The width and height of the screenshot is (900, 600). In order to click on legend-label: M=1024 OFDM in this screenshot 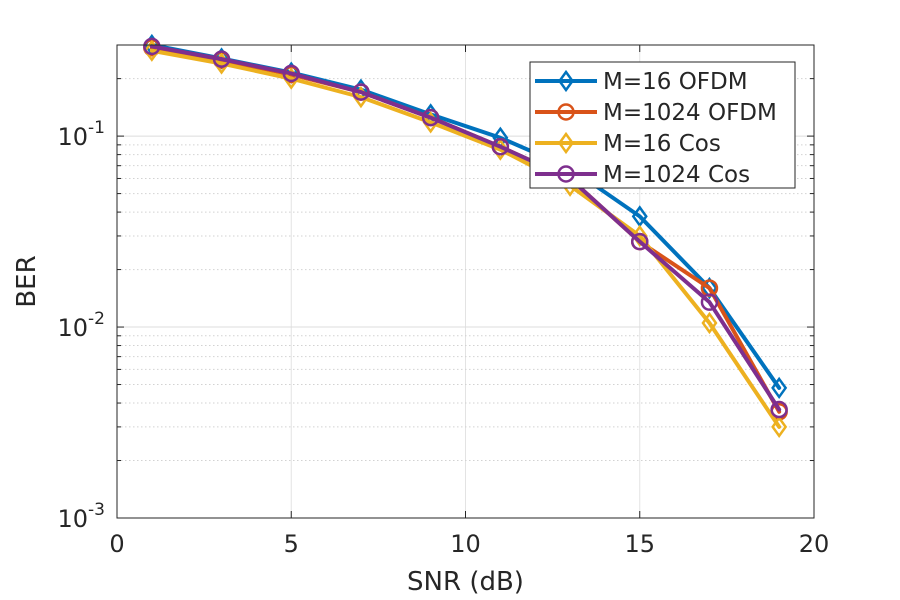, I will do `click(690, 113)`.